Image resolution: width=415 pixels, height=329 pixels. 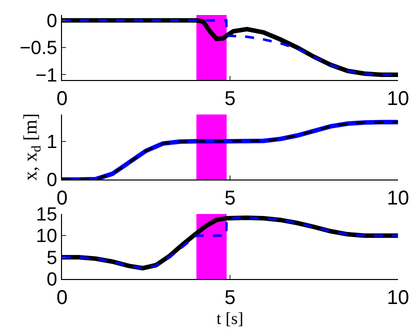 I want to click on y-tick-label: −1, so click(x=47, y=75).